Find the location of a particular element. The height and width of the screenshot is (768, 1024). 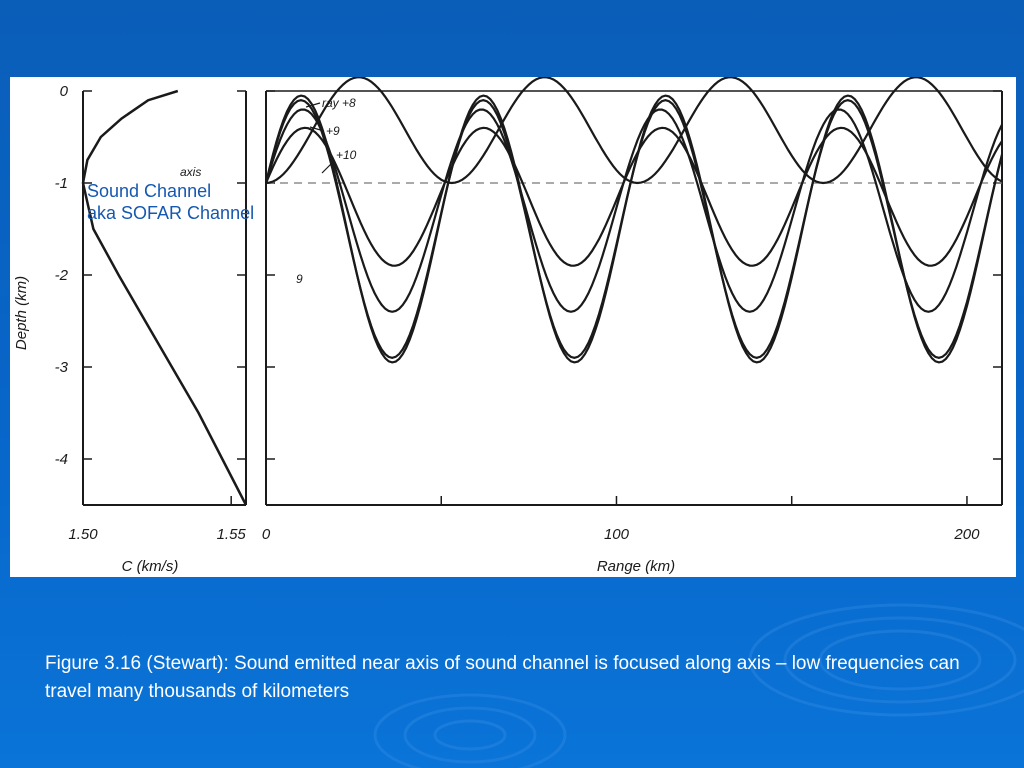

annotation-ray-10: +10 is located at coordinates (346, 155).